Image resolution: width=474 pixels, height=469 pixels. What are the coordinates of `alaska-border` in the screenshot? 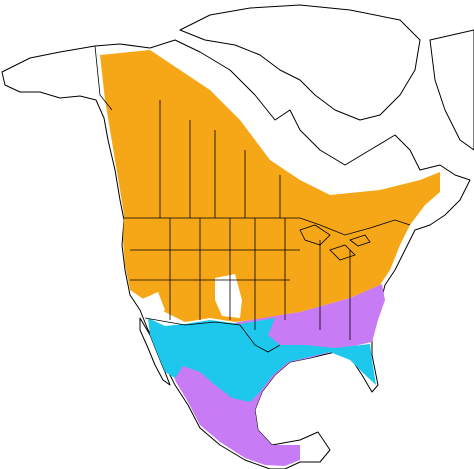 It's located at (103, 78).